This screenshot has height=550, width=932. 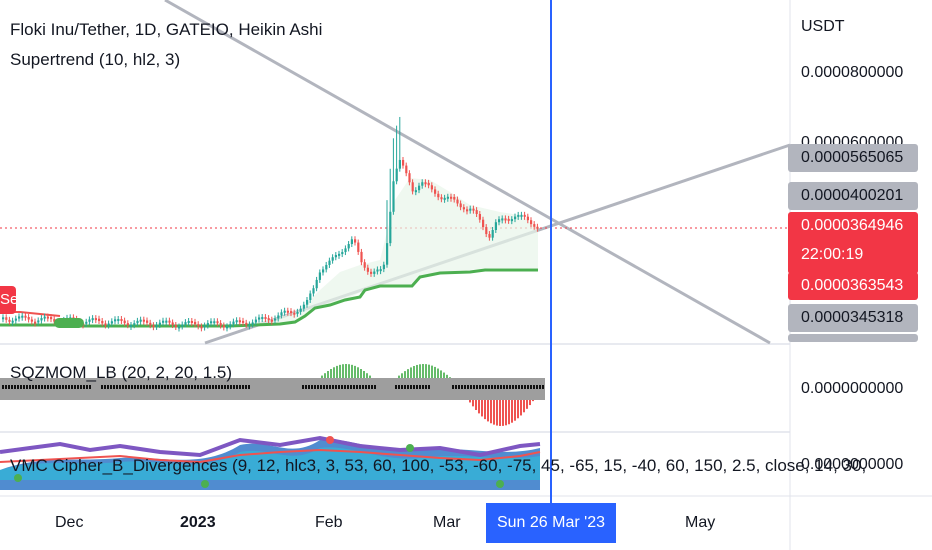 I want to click on supertrend-legend: Supertrend (10, hl2, 3), so click(x=95, y=59).